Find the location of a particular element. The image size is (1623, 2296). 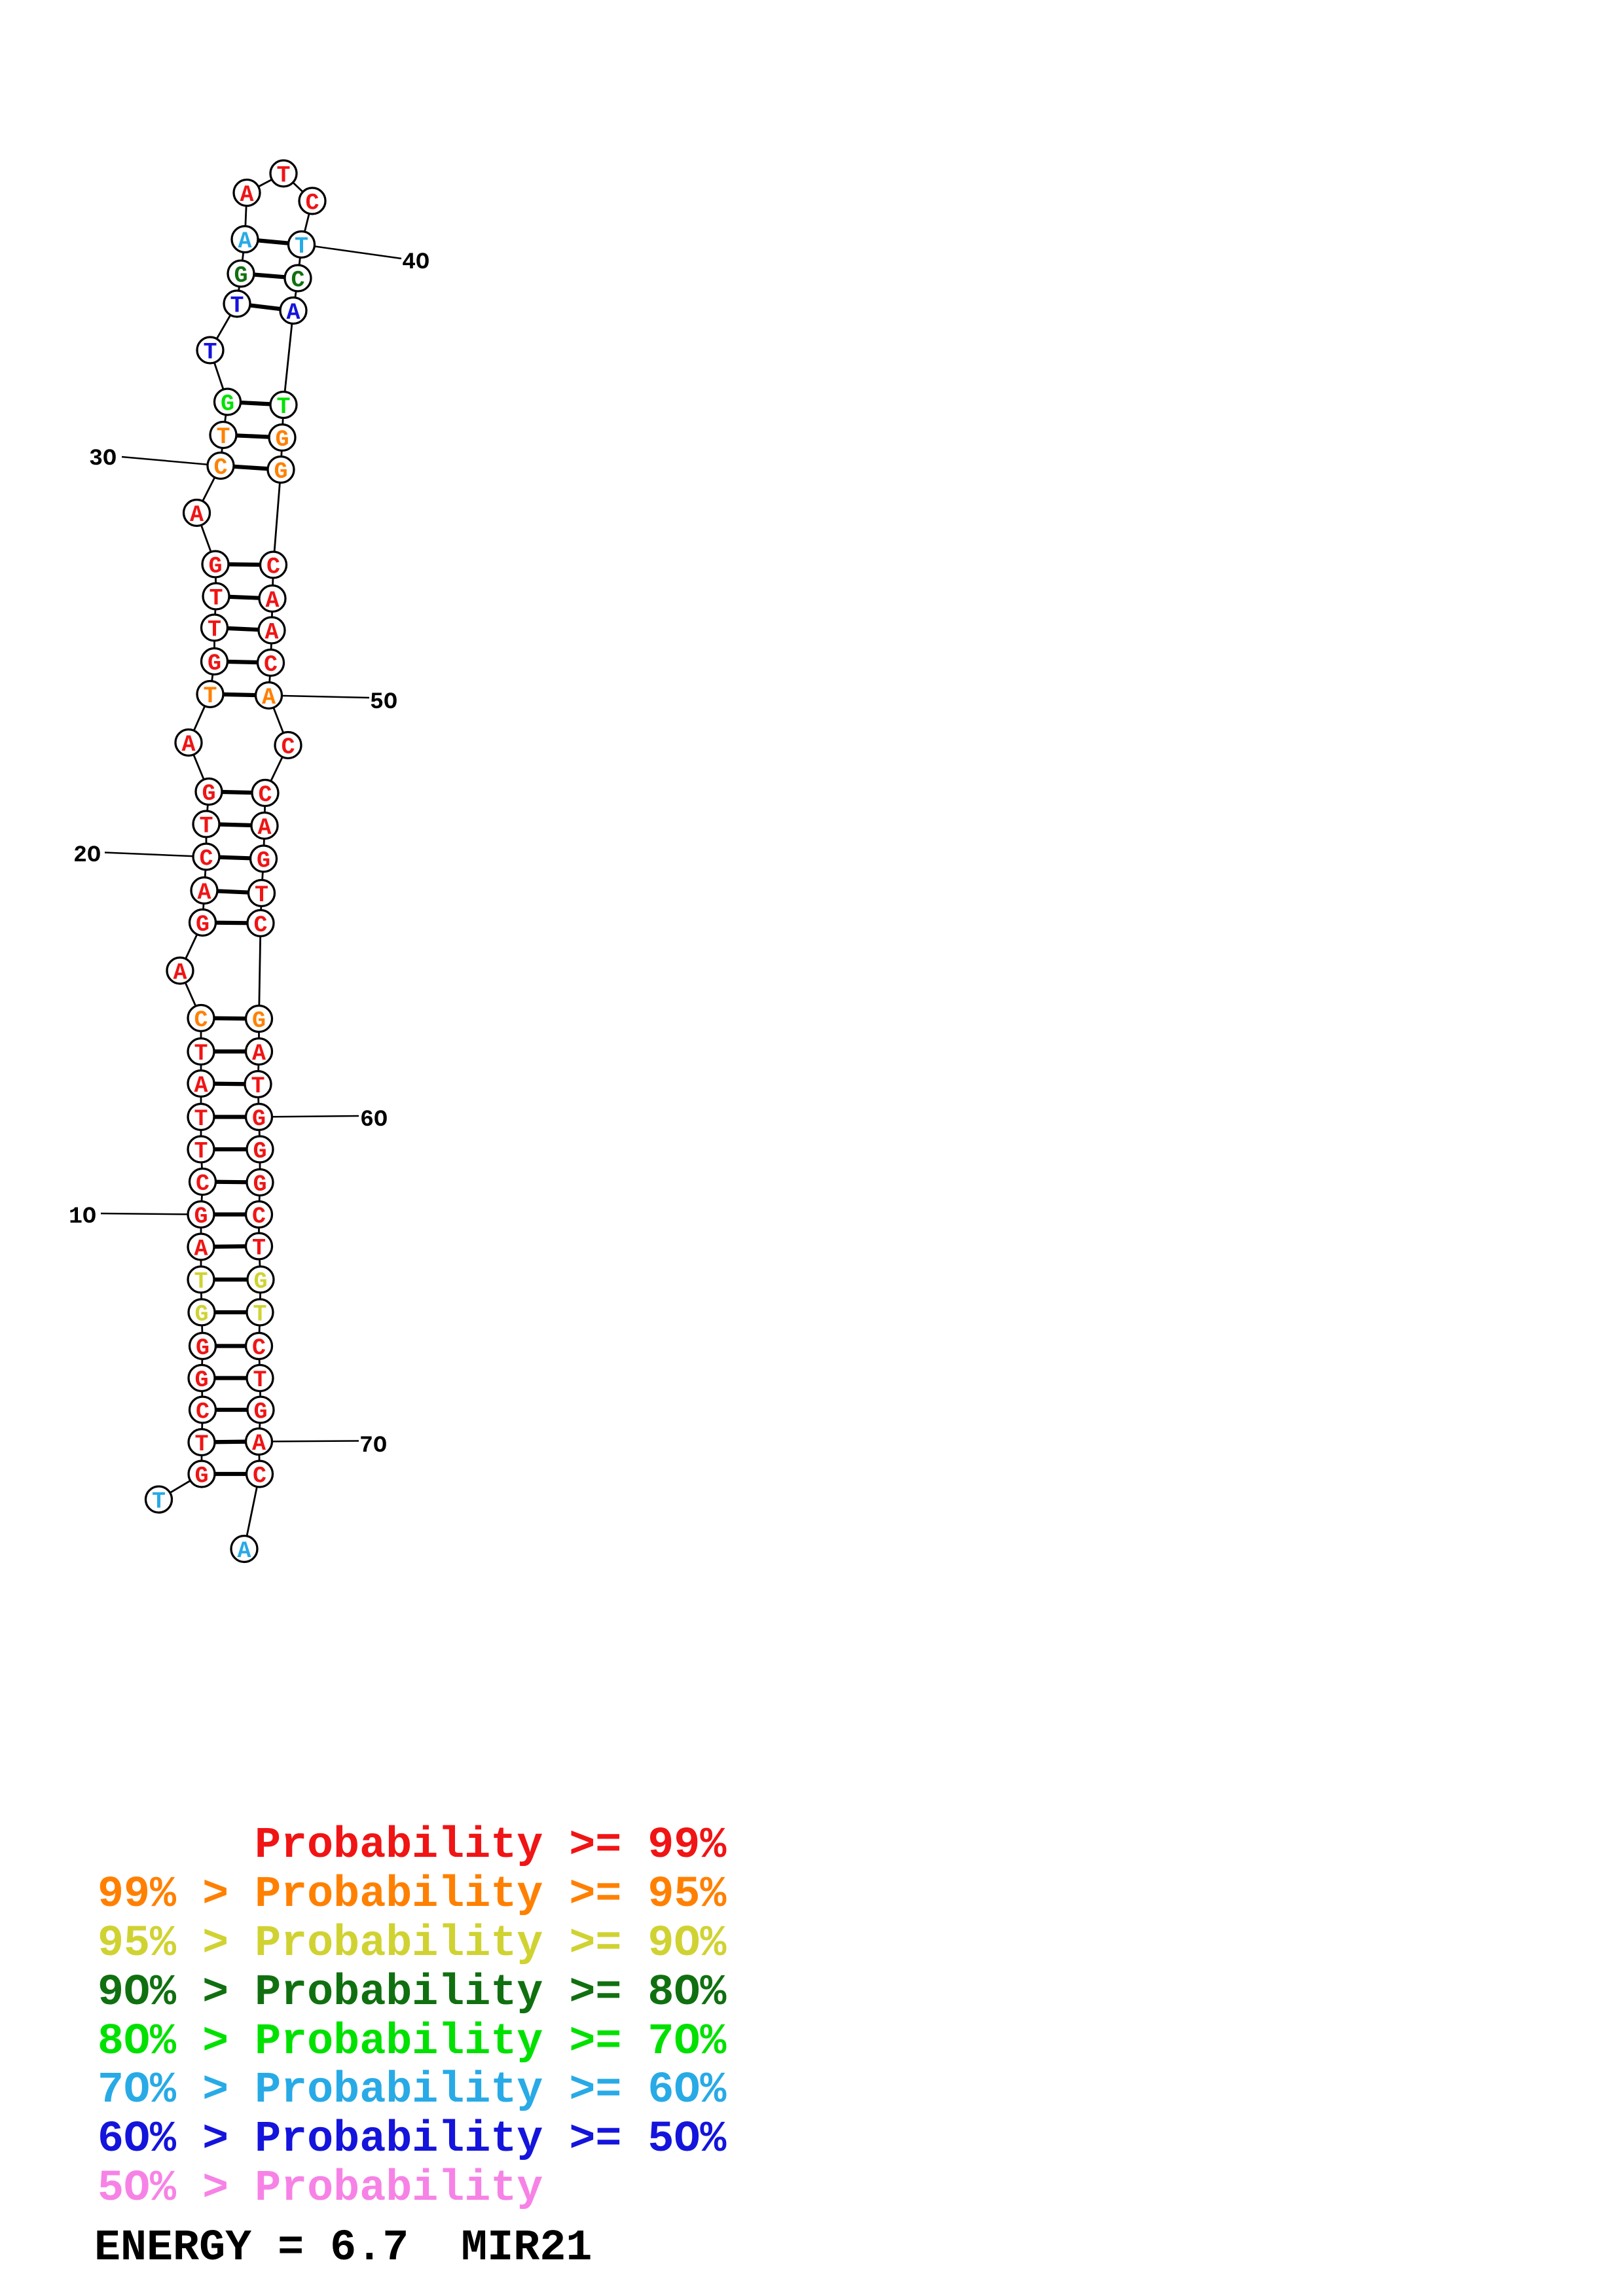

svg-text: ENERGY = 6.7 MIR21 is located at coordinates (343, 2248).